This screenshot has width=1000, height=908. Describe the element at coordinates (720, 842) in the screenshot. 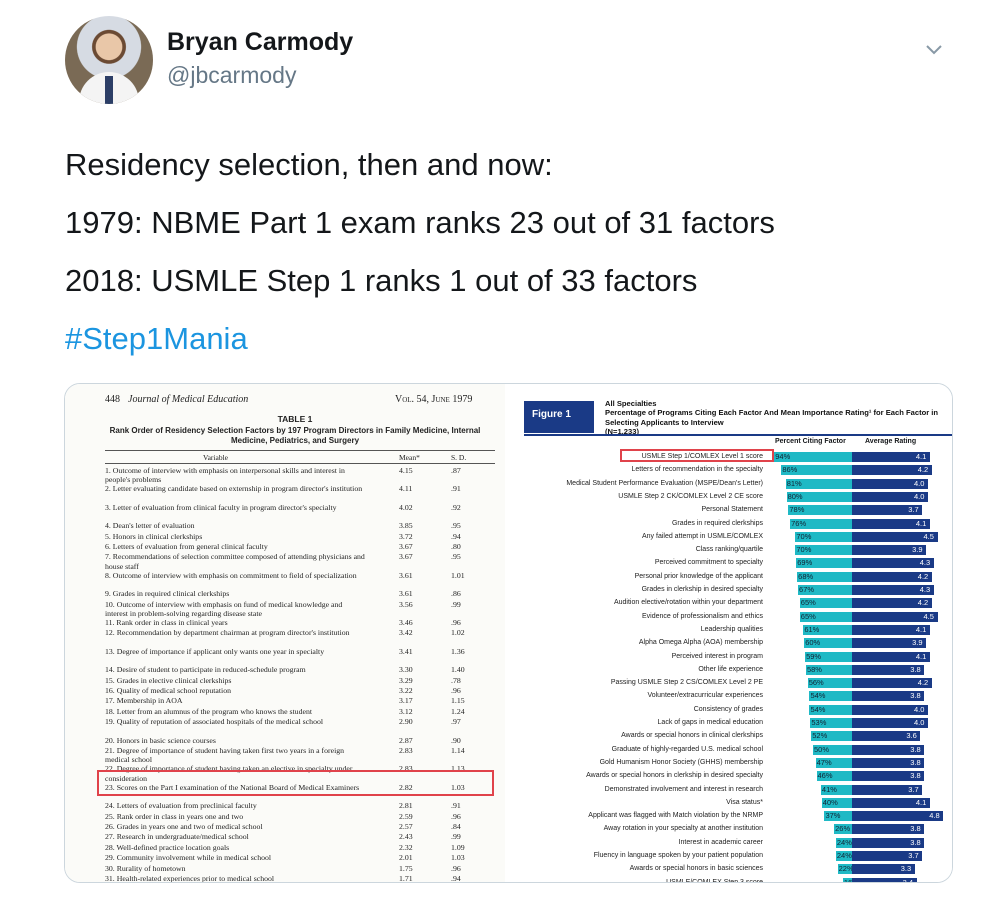

I see `factor-label: Interest in academic career` at that location.